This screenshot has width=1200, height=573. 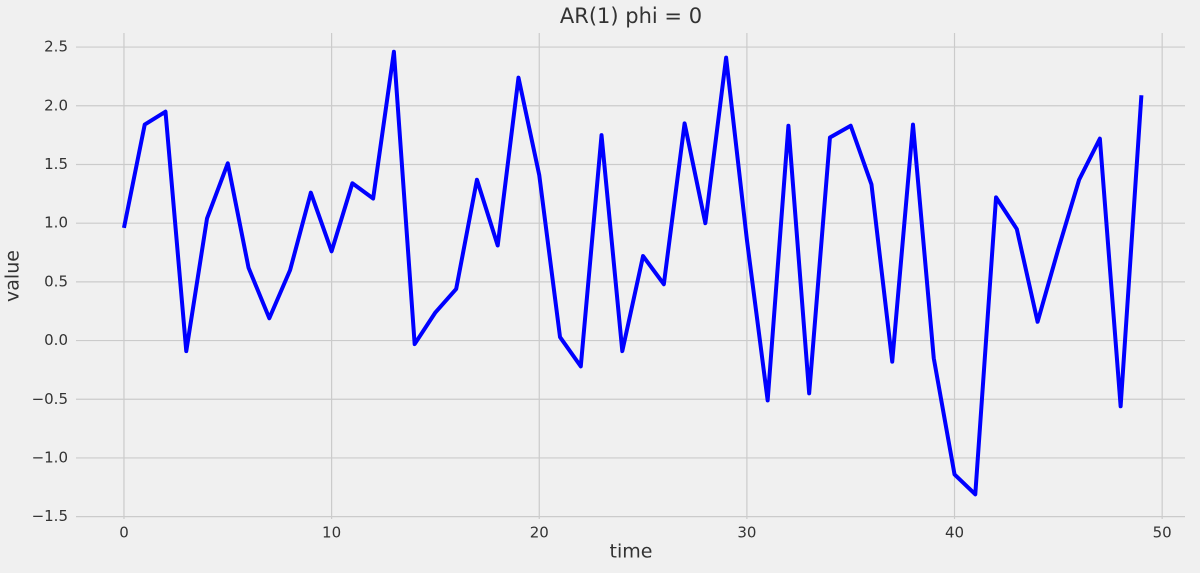 I want to click on y-tick-label: 1.5, so click(x=56, y=164).